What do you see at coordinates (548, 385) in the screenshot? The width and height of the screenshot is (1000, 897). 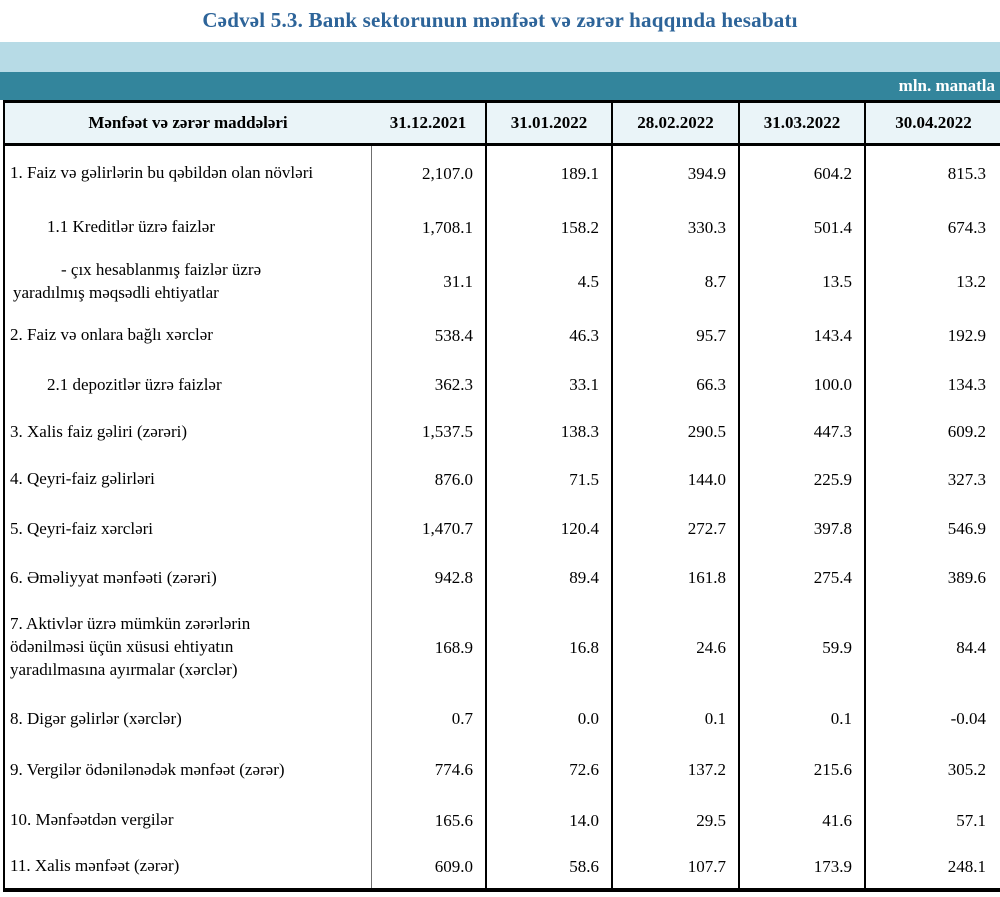 I see `value-cell: 33.1` at bounding box center [548, 385].